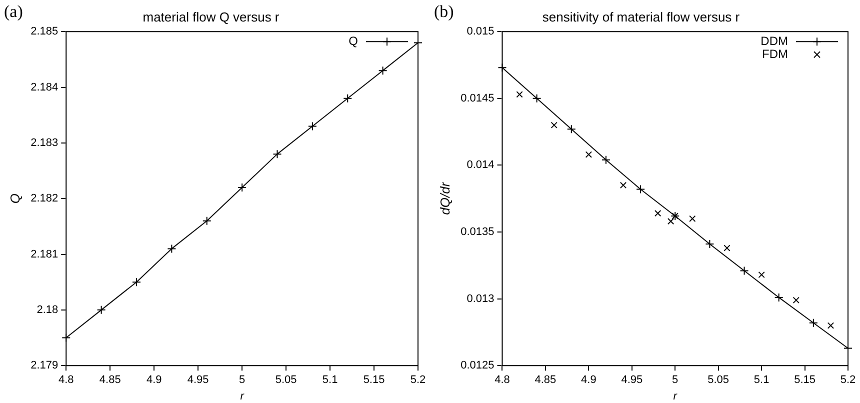 The width and height of the screenshot is (860, 403). I want to click on y-tick-label: 0.0125, so click(477, 366).